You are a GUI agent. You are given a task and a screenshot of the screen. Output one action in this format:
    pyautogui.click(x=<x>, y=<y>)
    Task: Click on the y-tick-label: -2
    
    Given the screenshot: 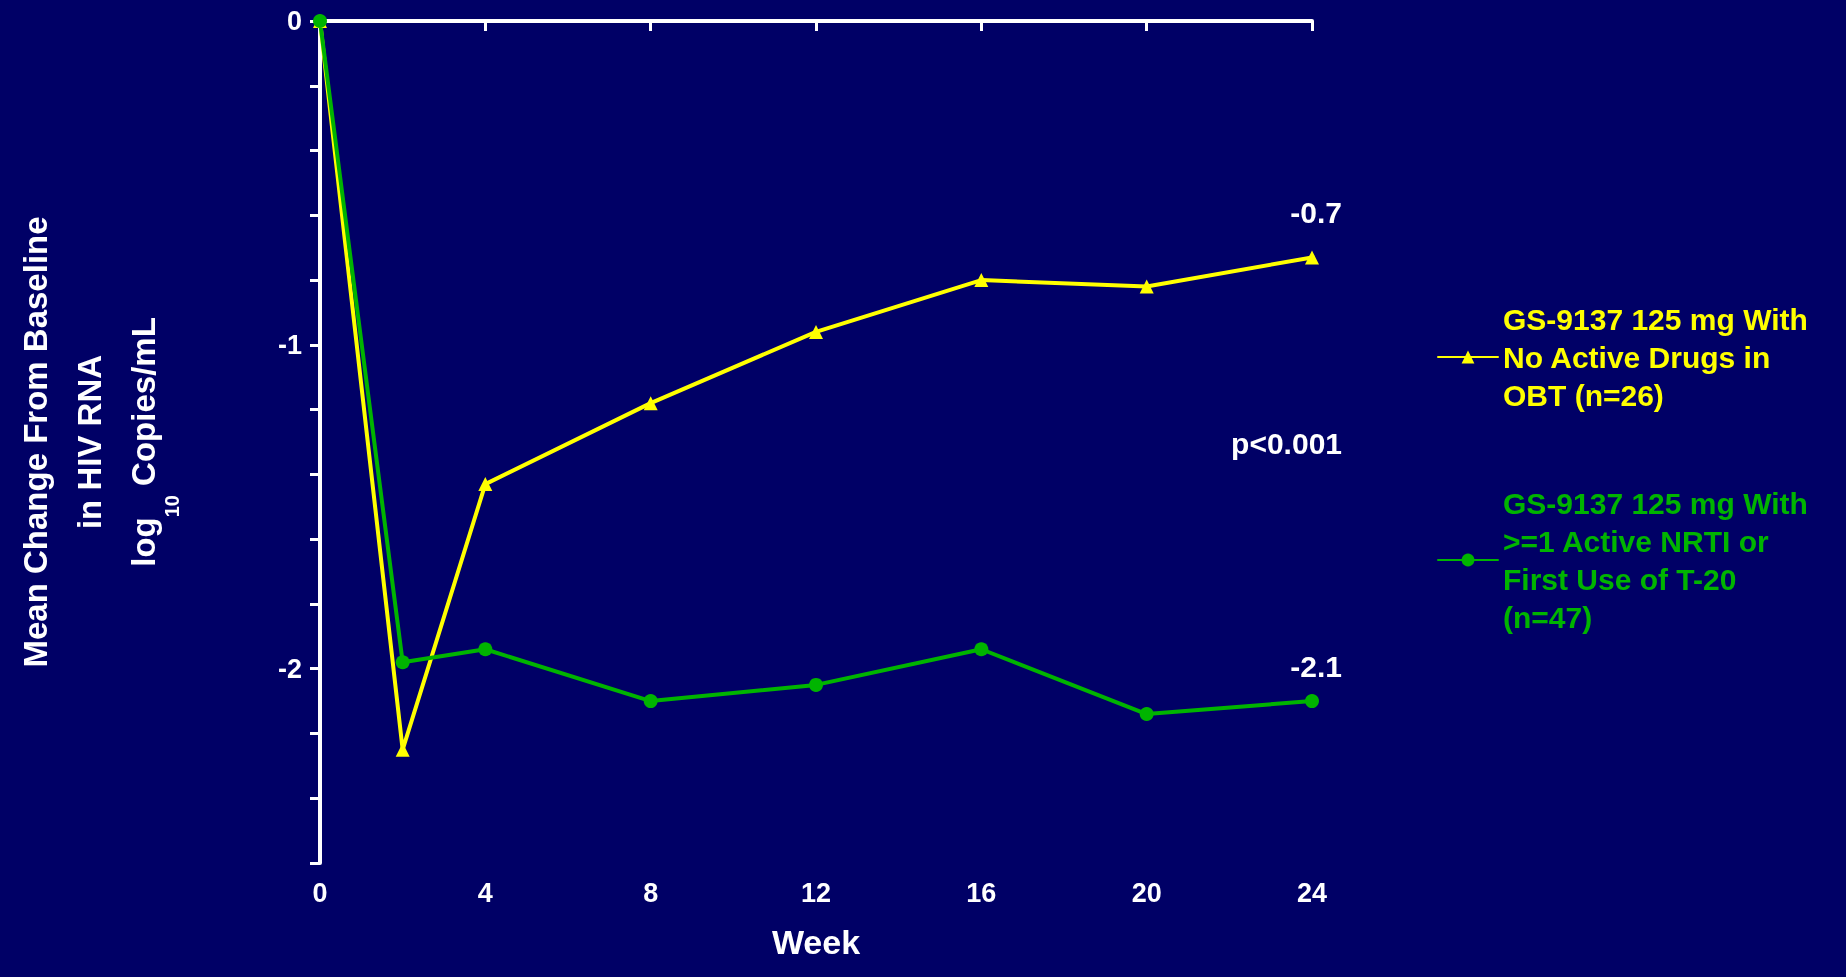 What is the action you would take?
    pyautogui.click(x=289, y=668)
    